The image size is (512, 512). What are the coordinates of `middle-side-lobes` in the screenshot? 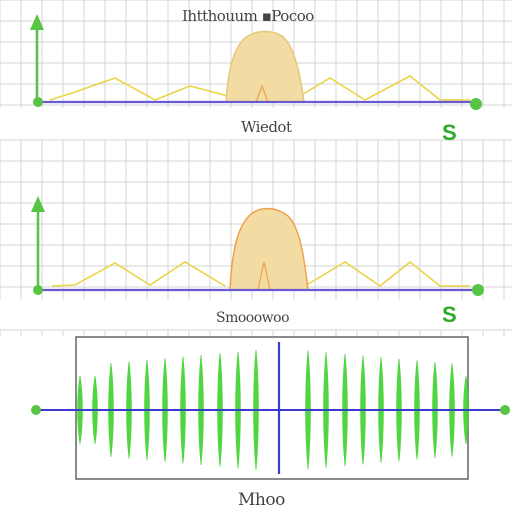 It's located at (260, 273).